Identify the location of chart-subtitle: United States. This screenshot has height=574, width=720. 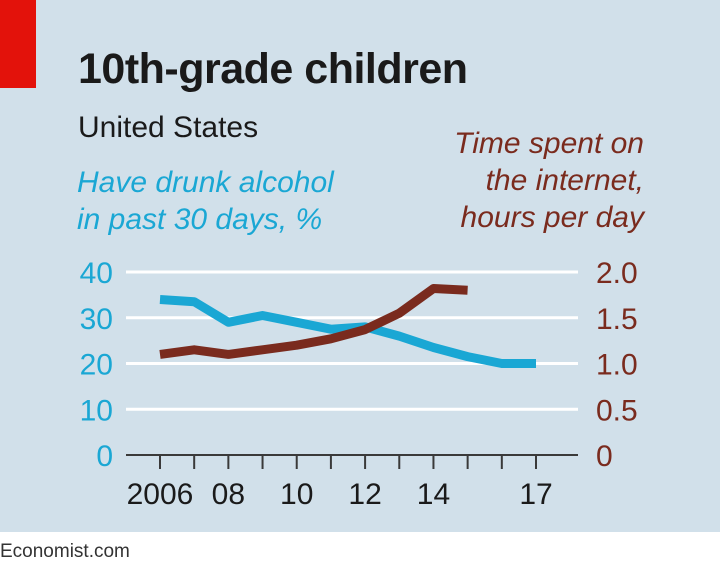
(168, 127).